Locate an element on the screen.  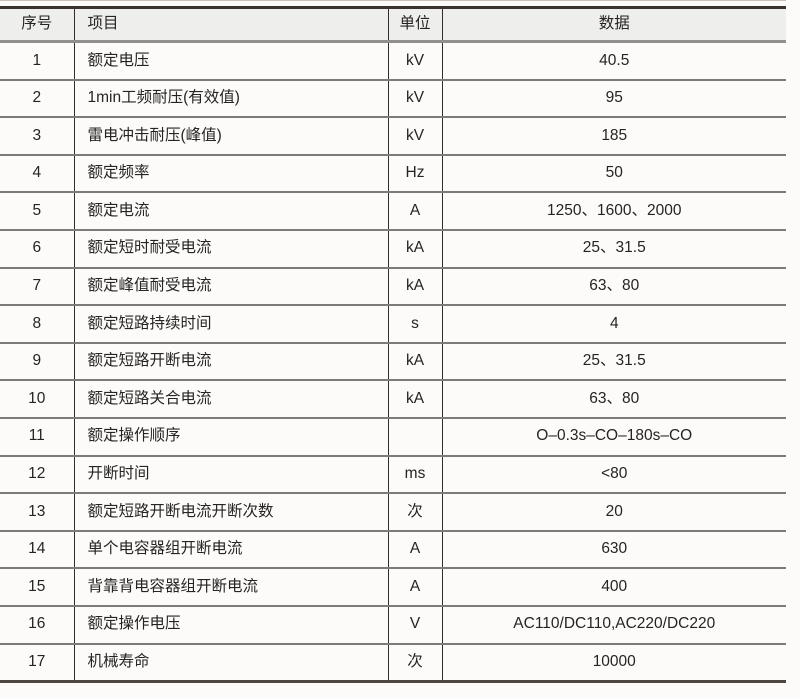
row-index-cell: 8 is located at coordinates (37, 324).